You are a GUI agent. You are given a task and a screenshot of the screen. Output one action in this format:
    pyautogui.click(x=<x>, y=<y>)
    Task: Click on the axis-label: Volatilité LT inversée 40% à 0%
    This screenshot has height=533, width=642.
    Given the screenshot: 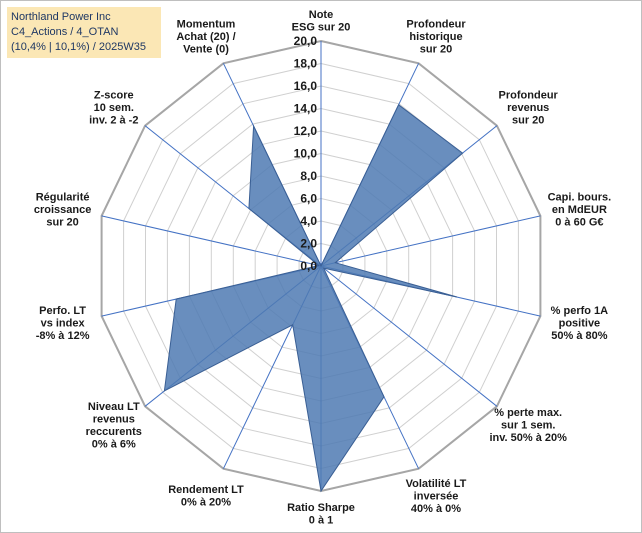 What is the action you would take?
    pyautogui.click(x=436, y=496)
    